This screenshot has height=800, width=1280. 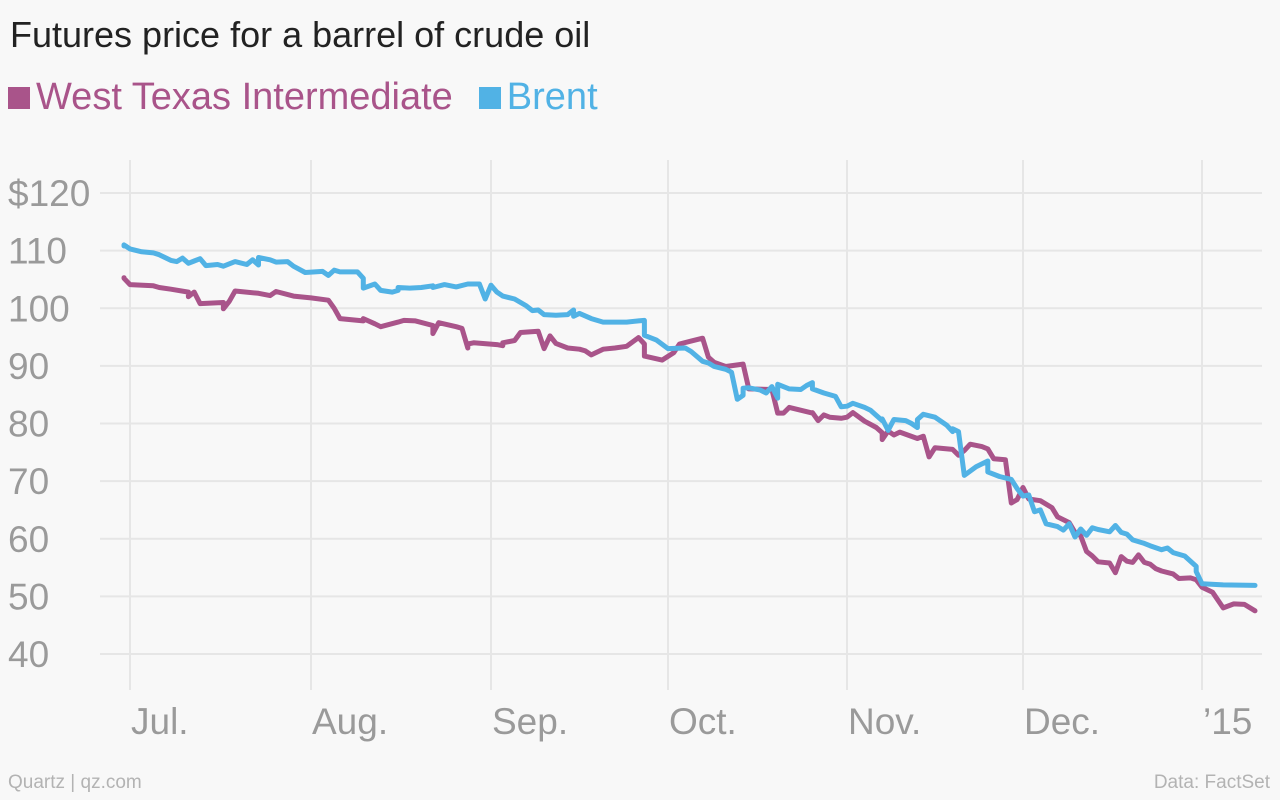 What do you see at coordinates (1211, 782) in the screenshot?
I see `data-source: Data: FactSet` at bounding box center [1211, 782].